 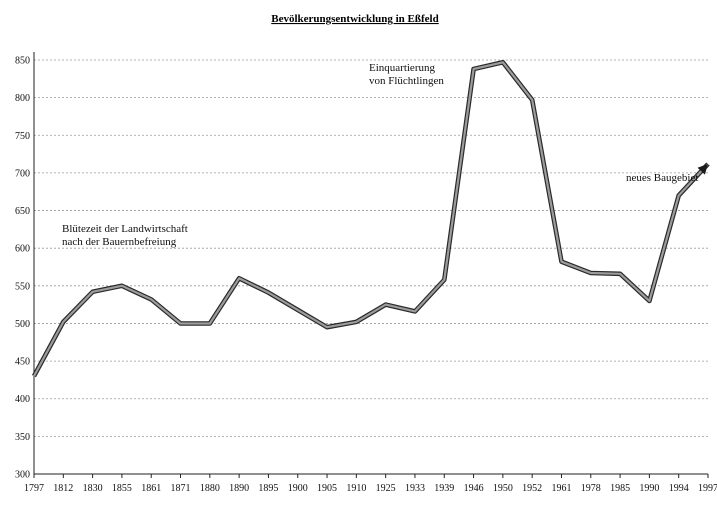 I want to click on x-tick-label-1905: 1905, so click(x=327, y=488).